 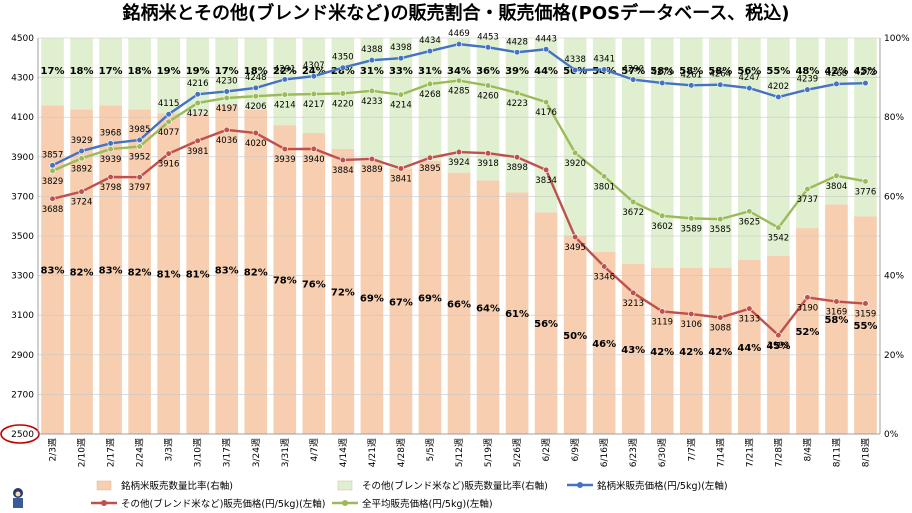 What do you see at coordinates (662, 71) in the screenshot?
I see `other-ratio-label: 58%` at bounding box center [662, 71].